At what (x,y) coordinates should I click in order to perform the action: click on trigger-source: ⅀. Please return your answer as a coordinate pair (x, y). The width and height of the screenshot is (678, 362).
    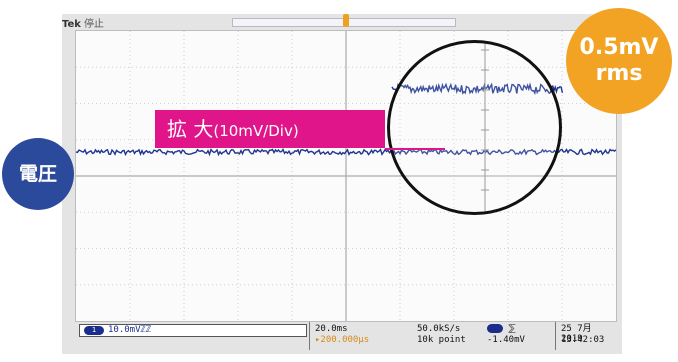
    Looking at the image, I should click on (501, 329).